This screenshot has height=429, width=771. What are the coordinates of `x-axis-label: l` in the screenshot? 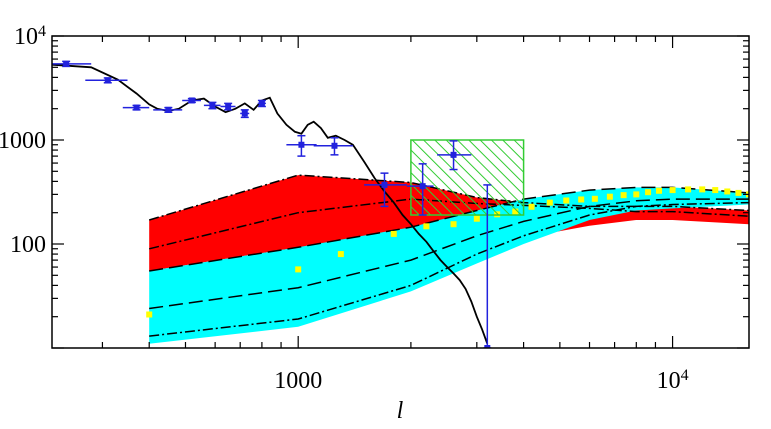 It's located at (400, 411).